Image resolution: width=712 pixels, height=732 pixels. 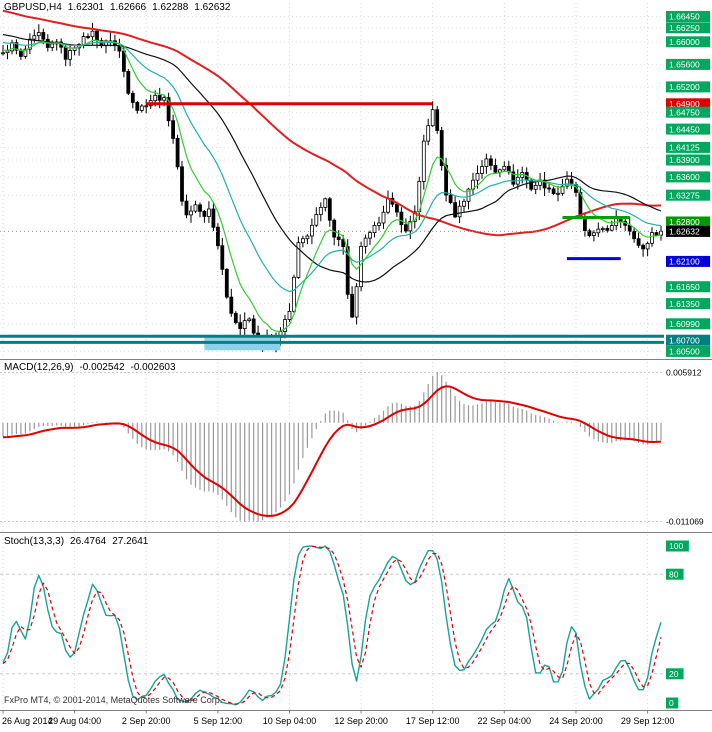 I want to click on price-label: 1.66450, so click(x=688, y=16).